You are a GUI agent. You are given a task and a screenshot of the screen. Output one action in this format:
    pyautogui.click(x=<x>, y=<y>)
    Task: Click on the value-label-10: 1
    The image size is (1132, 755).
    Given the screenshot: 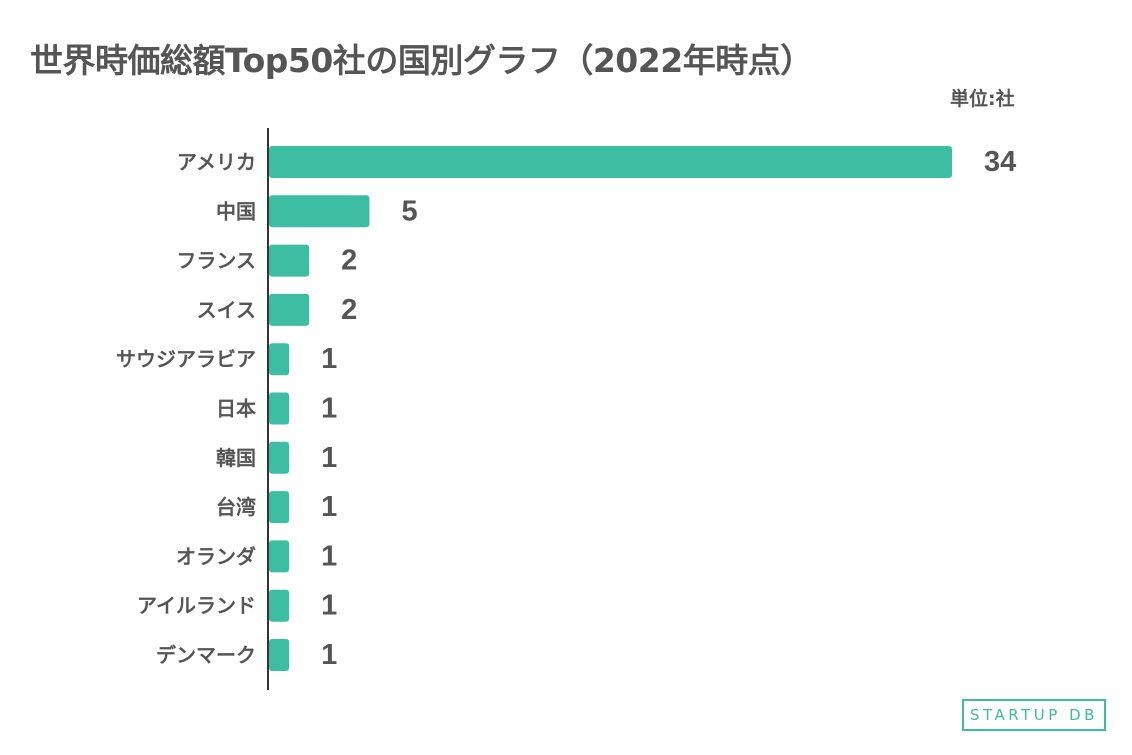 What is the action you would take?
    pyautogui.click(x=329, y=655)
    